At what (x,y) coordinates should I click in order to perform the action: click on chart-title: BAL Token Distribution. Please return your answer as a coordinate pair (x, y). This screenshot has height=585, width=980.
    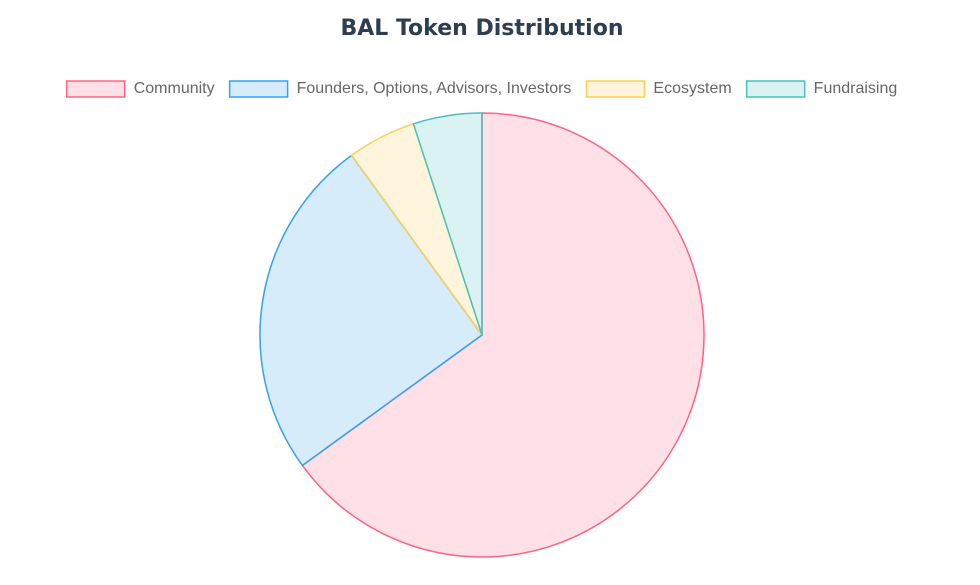
    Looking at the image, I should click on (481, 28).